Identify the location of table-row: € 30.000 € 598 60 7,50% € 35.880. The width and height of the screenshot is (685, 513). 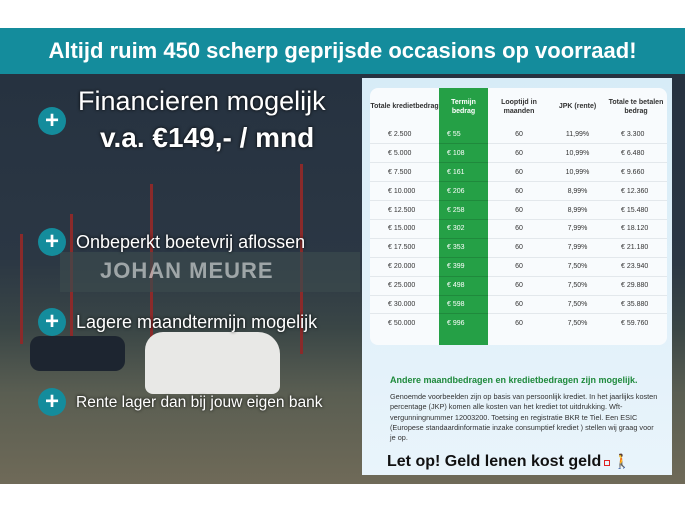
(518, 304).